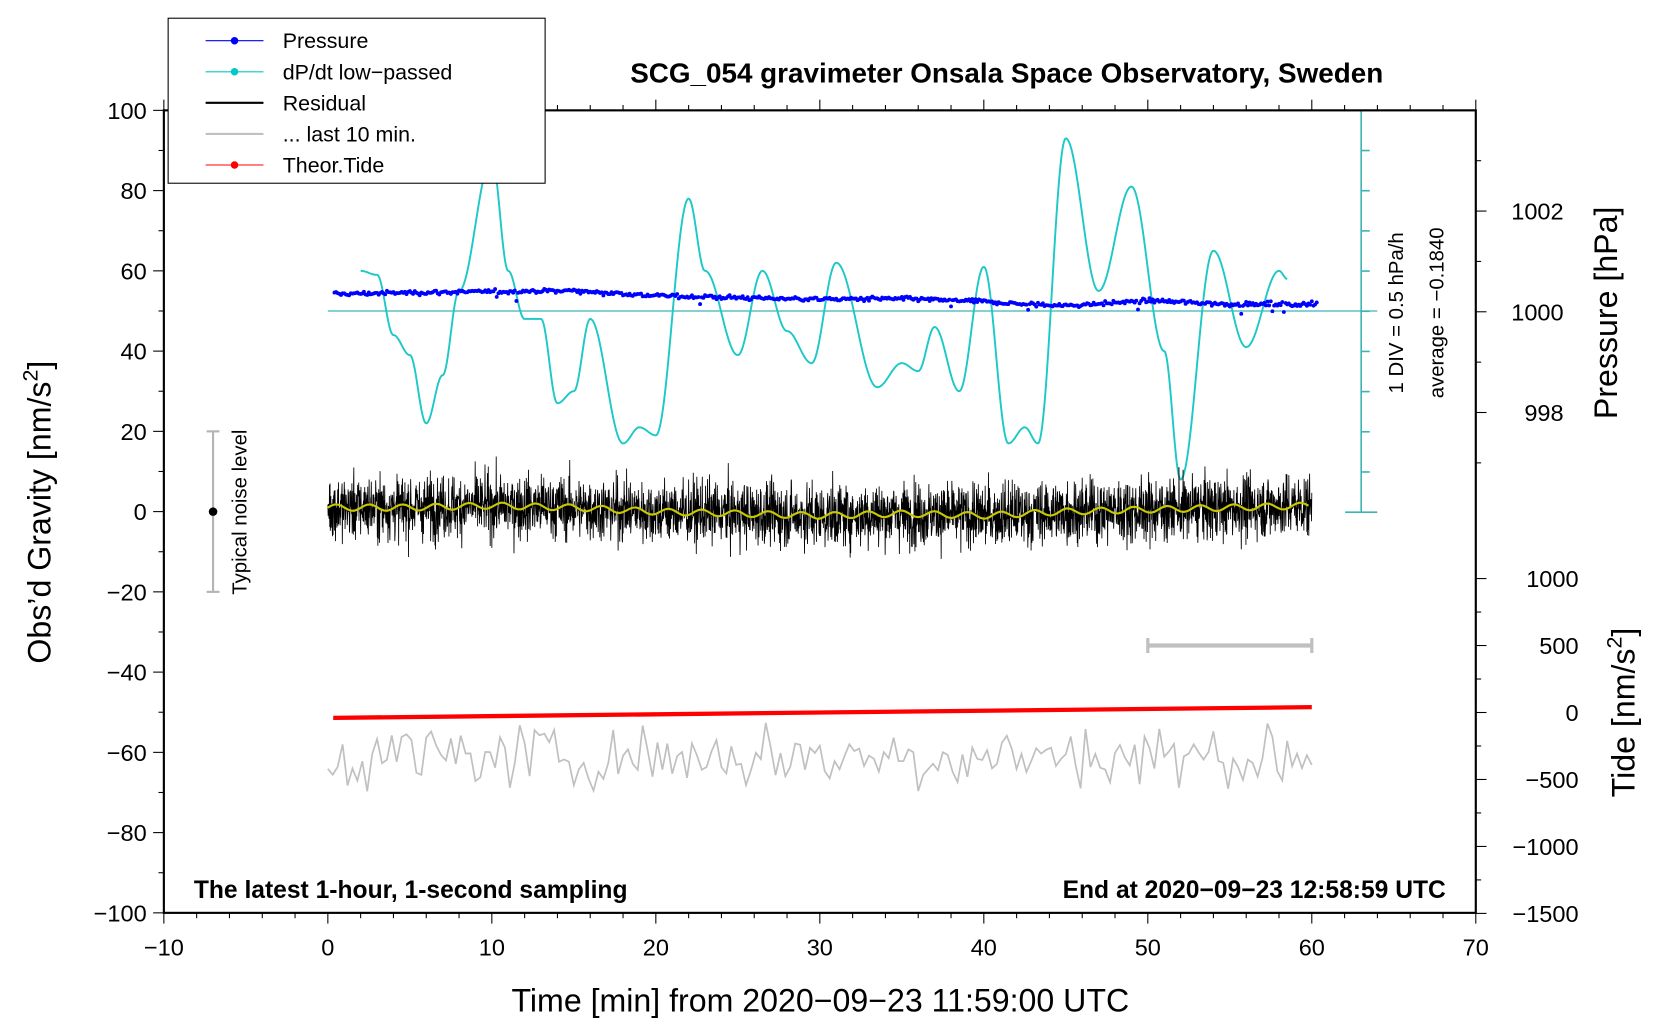 This screenshot has height=1020, width=1660. I want to click on x-tick-label: −10, so click(164, 948).